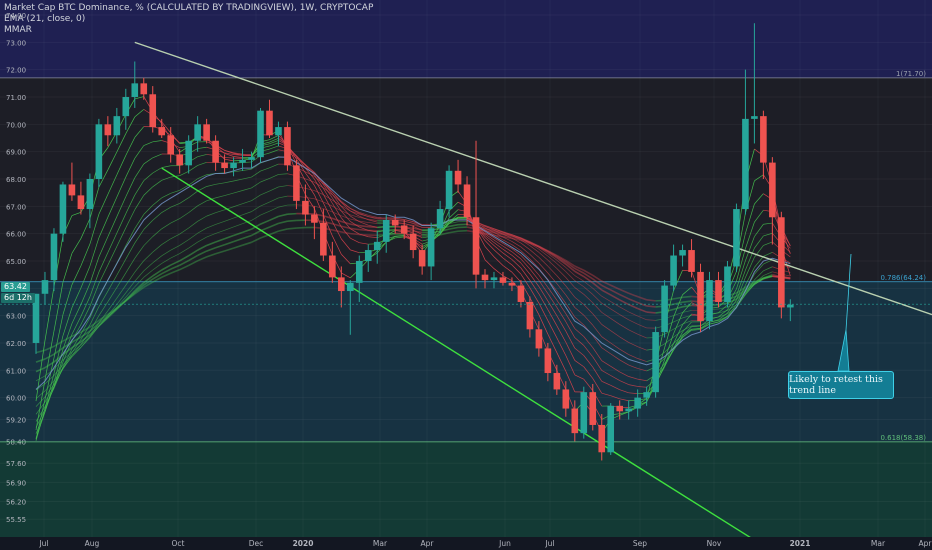  What do you see at coordinates (45, 19) in the screenshot?
I see `ema-indicator-label: EMA (21, close, 0)` at bounding box center [45, 19].